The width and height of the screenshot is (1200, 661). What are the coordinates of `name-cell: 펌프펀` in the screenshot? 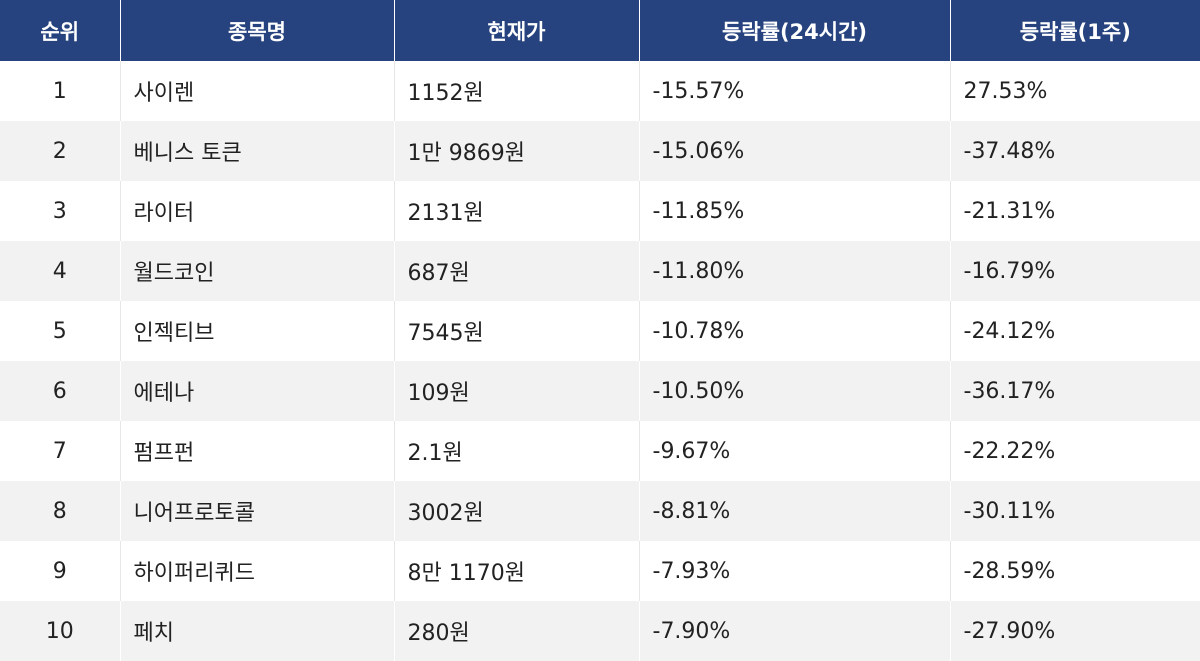 It's located at (257, 451).